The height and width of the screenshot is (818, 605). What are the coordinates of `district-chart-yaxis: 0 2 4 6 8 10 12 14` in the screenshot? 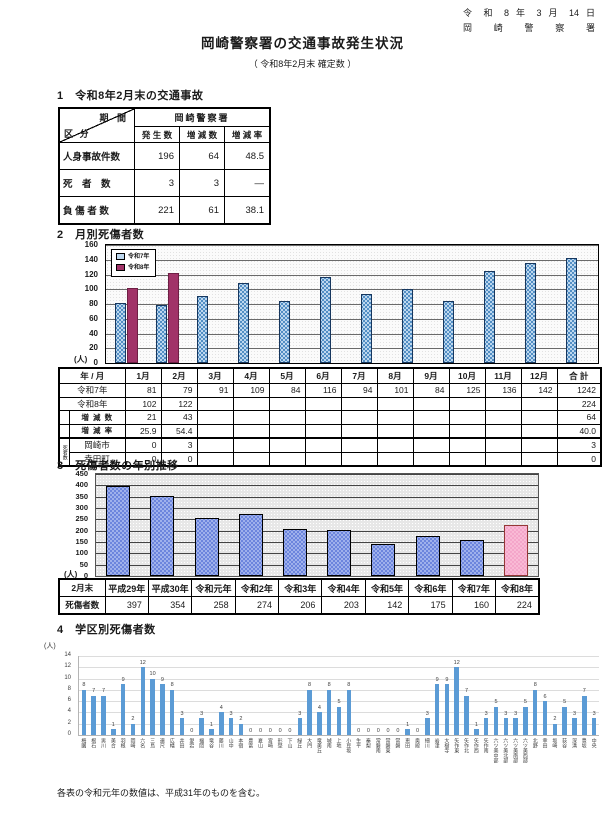 It's located at (60, 694).